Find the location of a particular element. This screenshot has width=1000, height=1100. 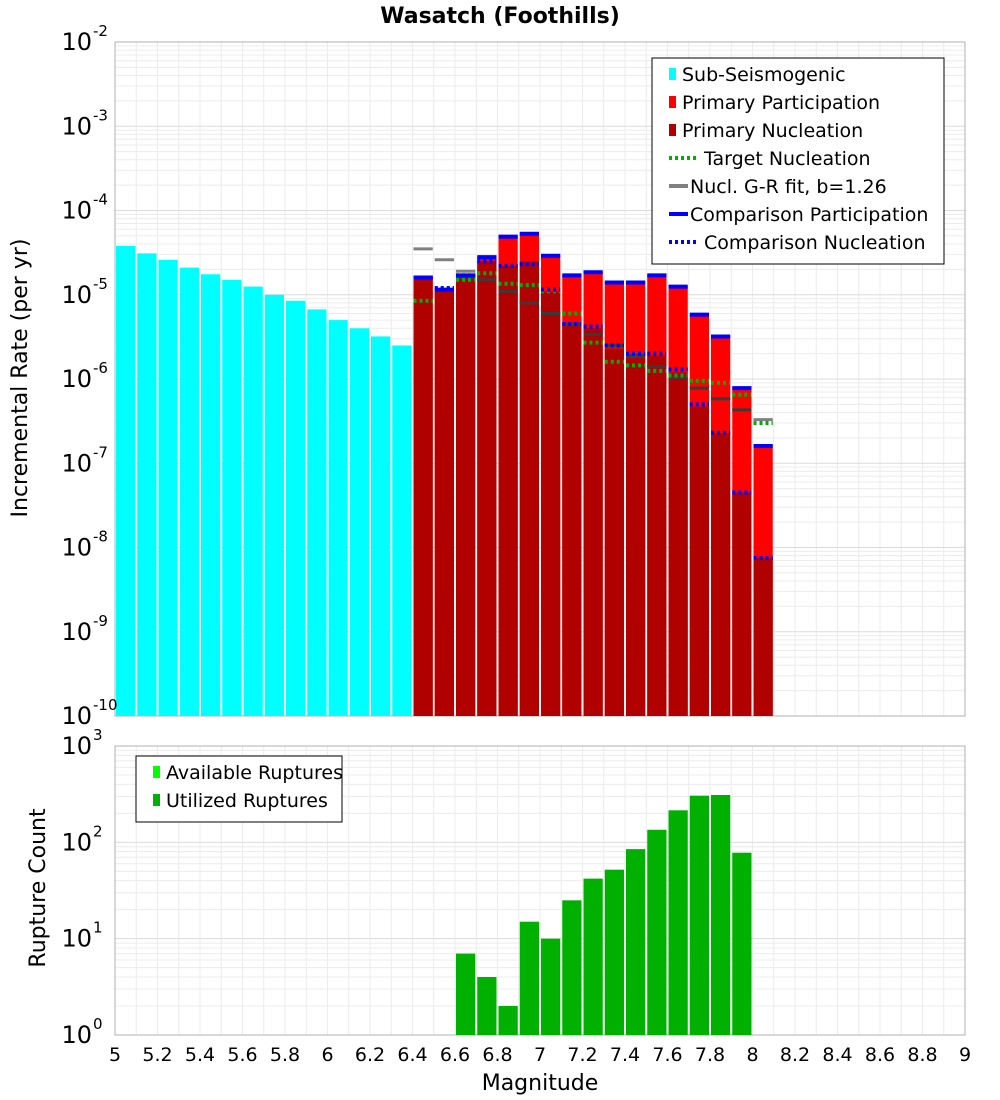

x-tick-label: 8.4 is located at coordinates (837, 1055).